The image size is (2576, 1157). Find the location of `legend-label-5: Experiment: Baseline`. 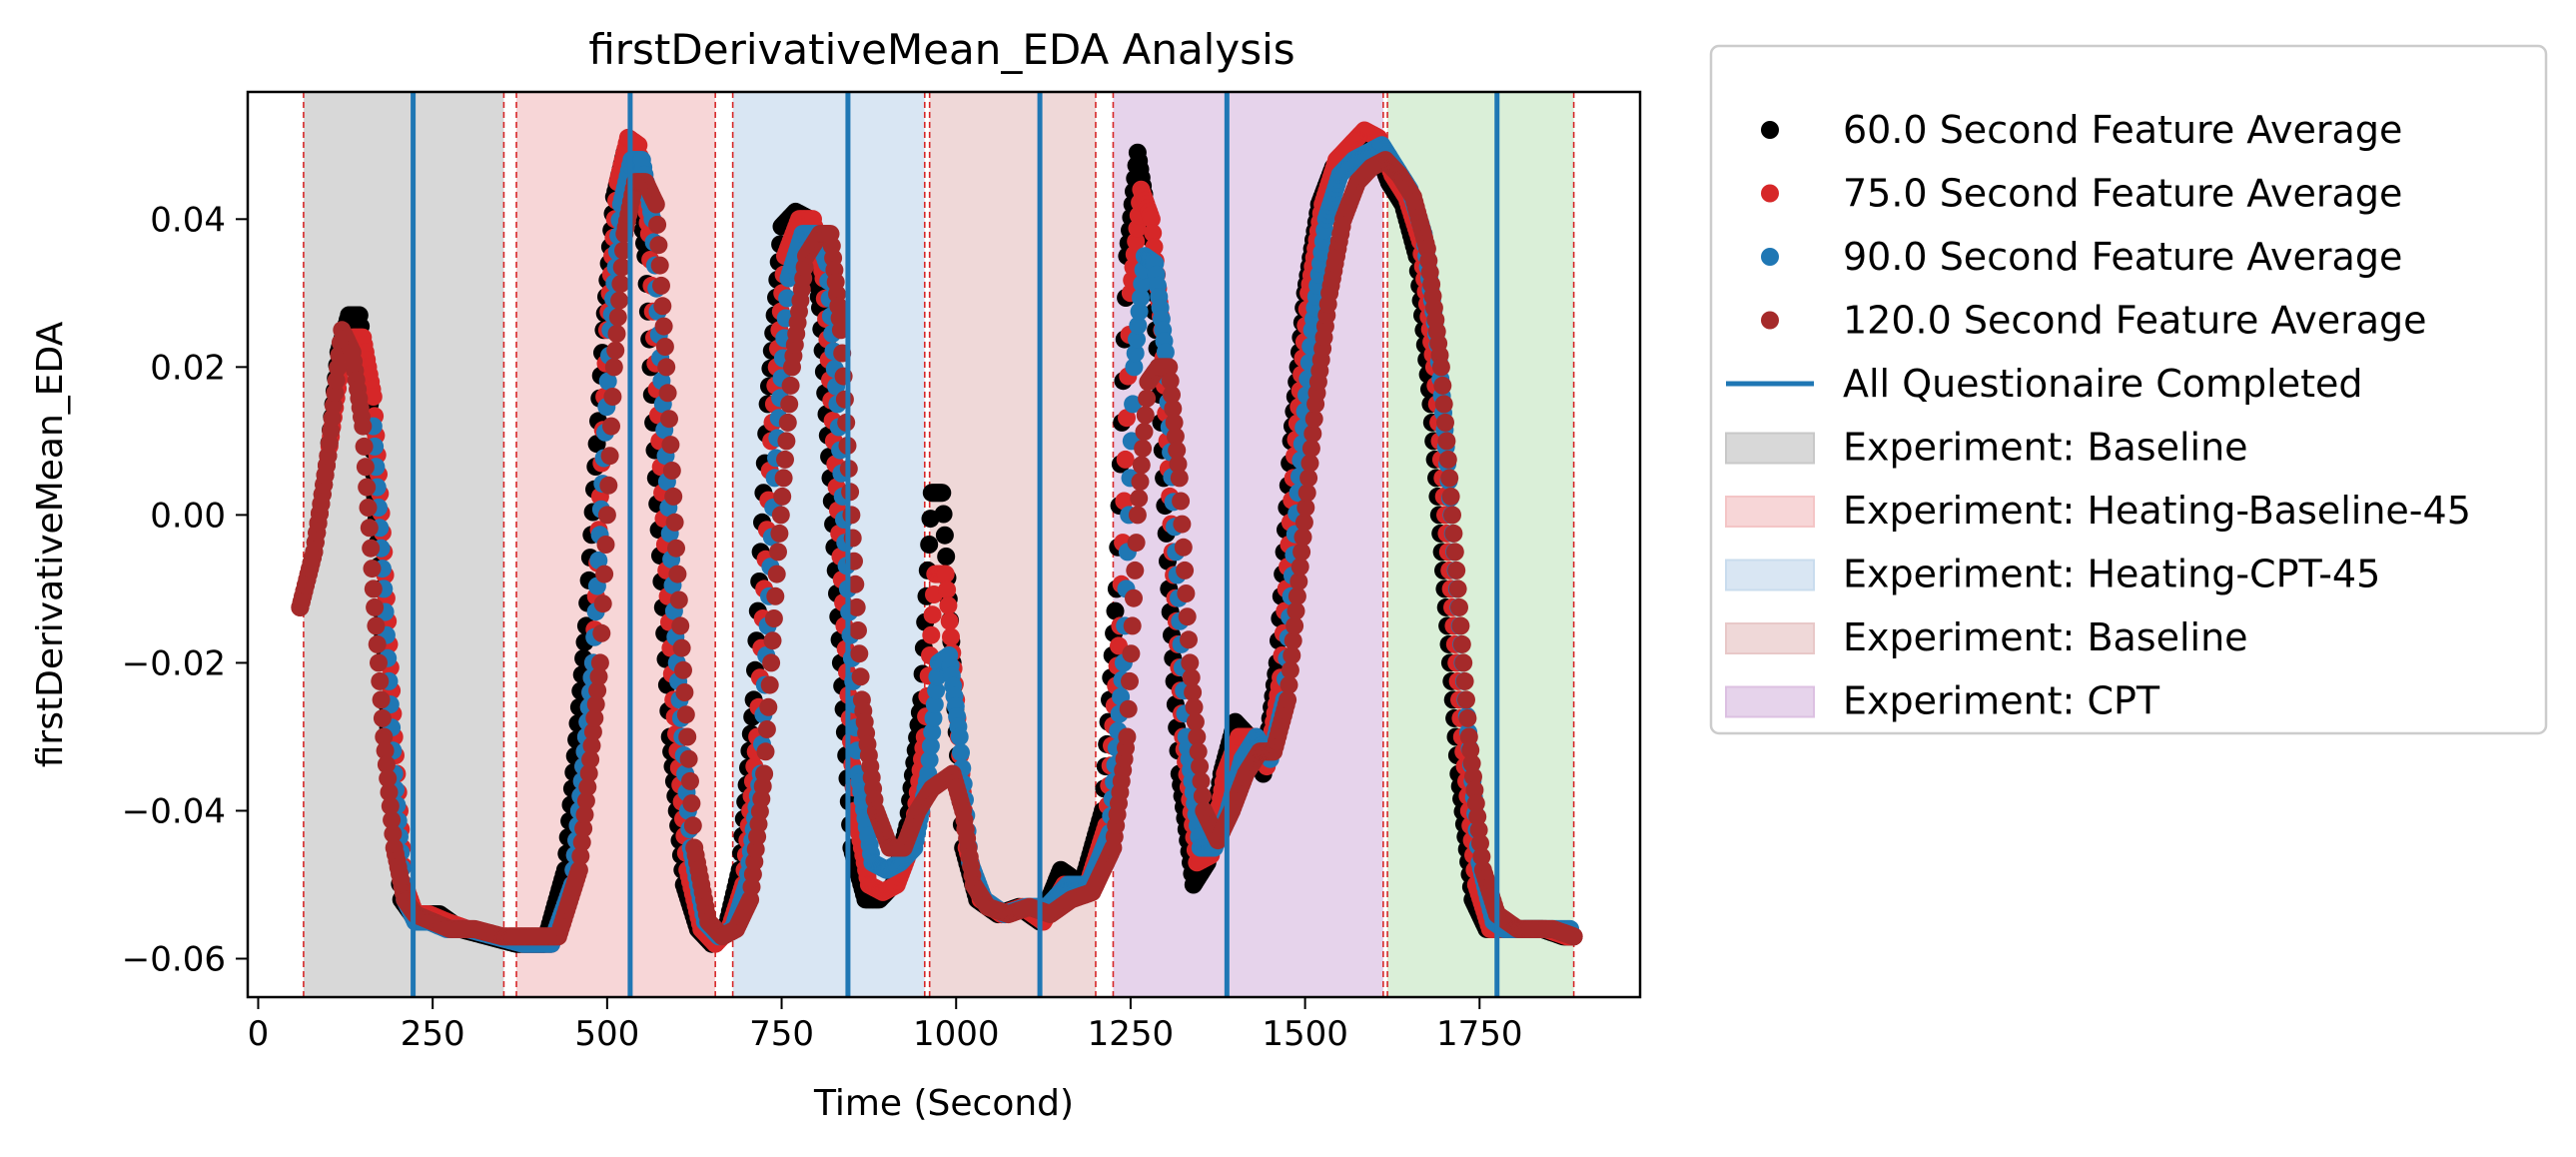

legend-label-5: Experiment: Baseline is located at coordinates (2046, 448).